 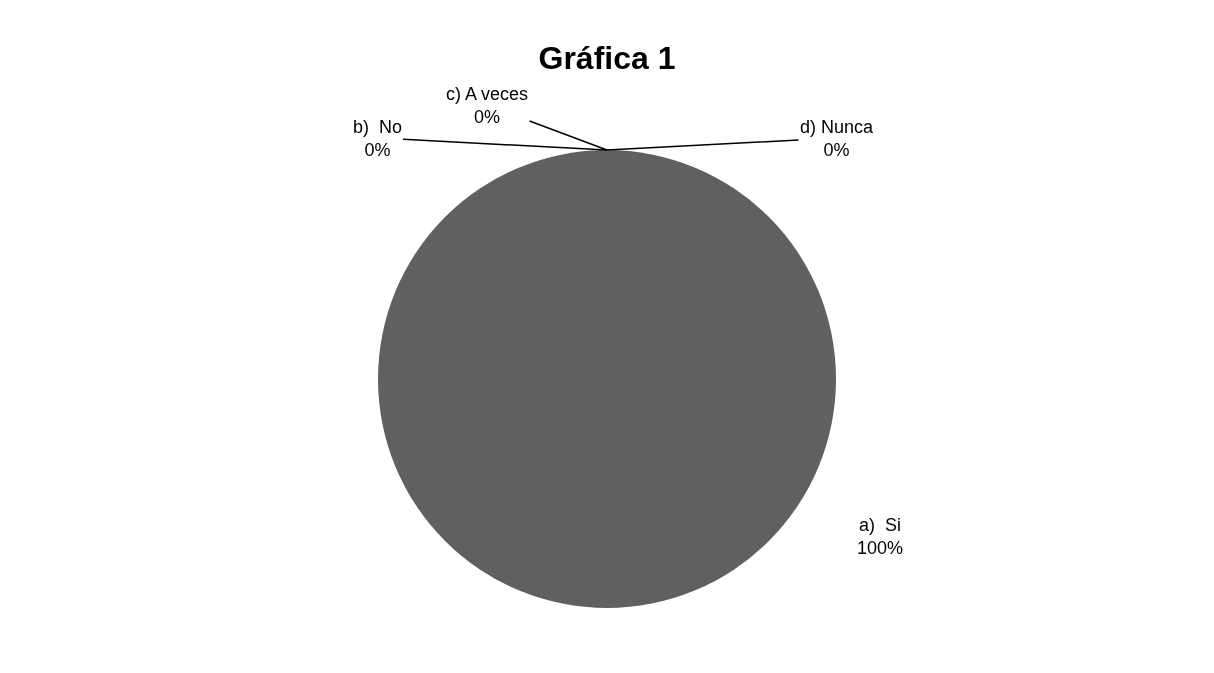 What do you see at coordinates (487, 94) in the screenshot?
I see `category-label: c) A veces` at bounding box center [487, 94].